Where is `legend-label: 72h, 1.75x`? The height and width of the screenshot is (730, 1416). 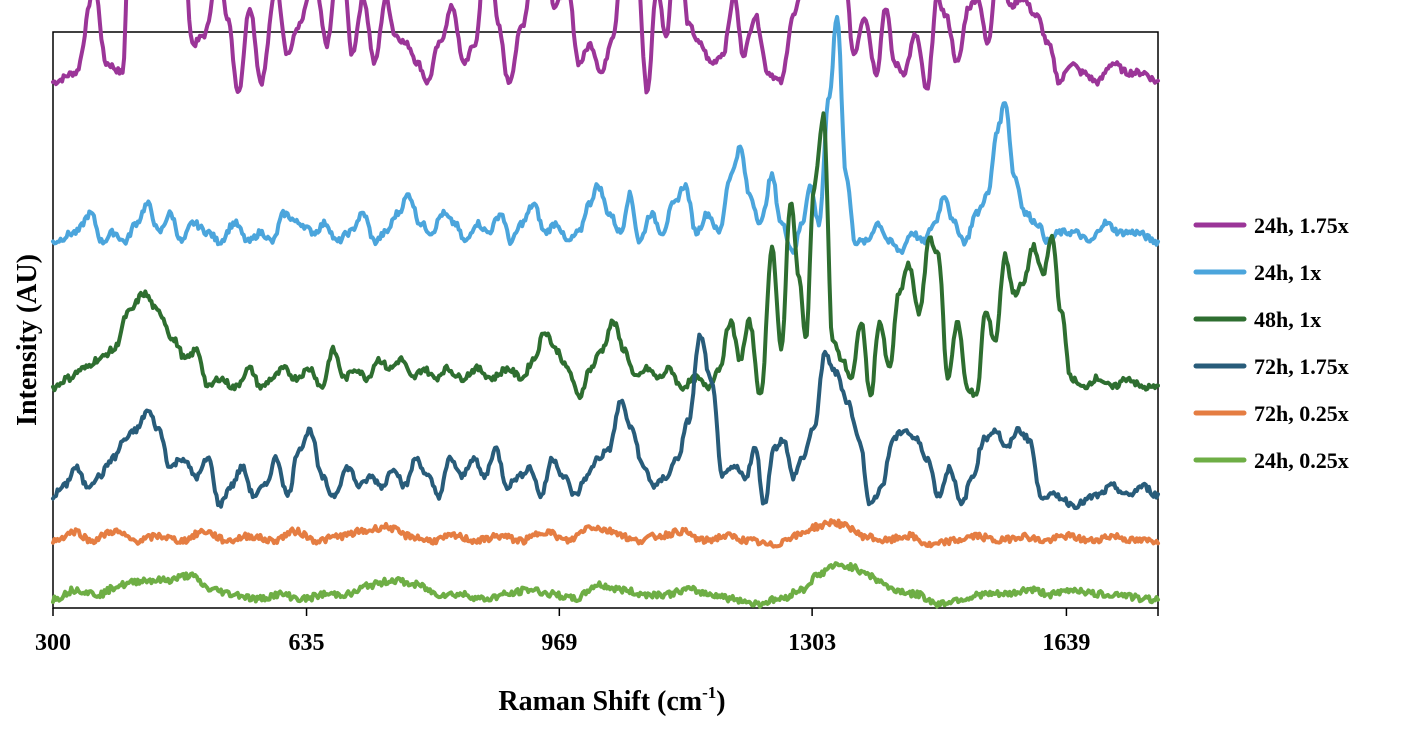 legend-label: 72h, 1.75x is located at coordinates (1301, 366).